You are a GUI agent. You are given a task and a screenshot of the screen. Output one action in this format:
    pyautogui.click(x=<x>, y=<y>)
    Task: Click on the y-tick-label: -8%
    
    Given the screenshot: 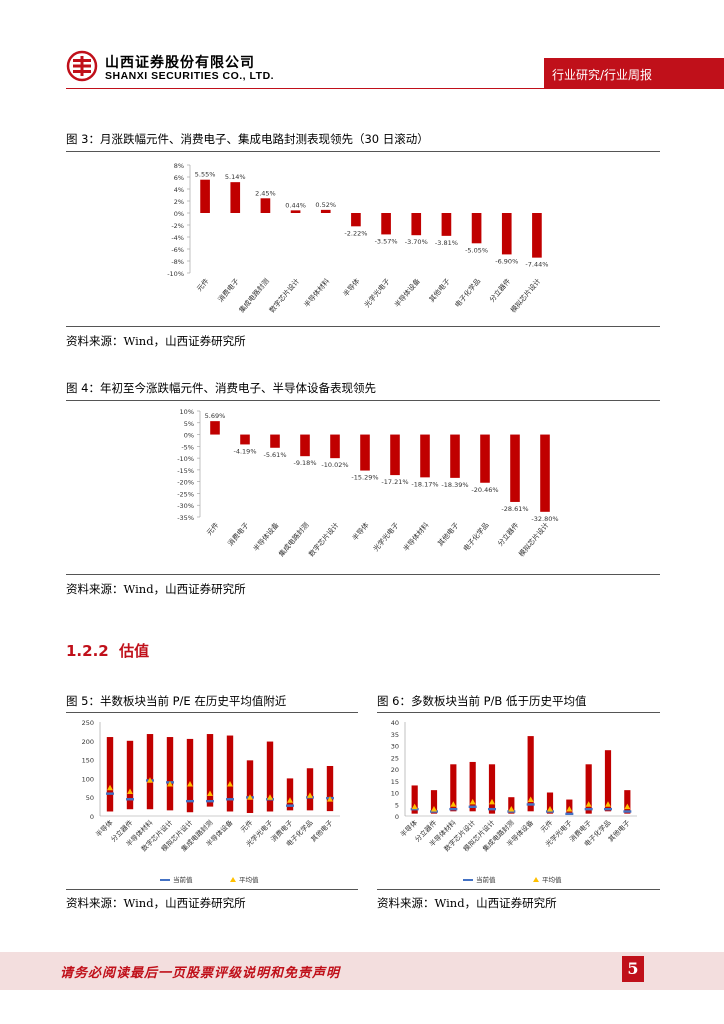 What is the action you would take?
    pyautogui.click(x=177, y=262)
    